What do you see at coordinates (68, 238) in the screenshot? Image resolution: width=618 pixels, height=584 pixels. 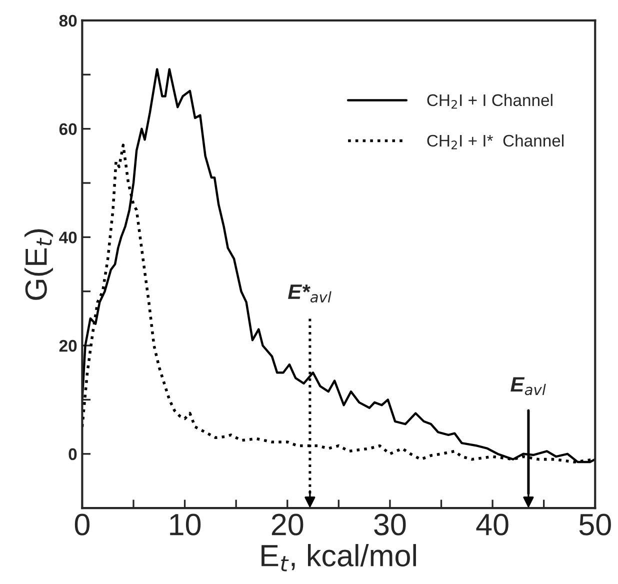 I see `y-tick-label: 40` at bounding box center [68, 238].